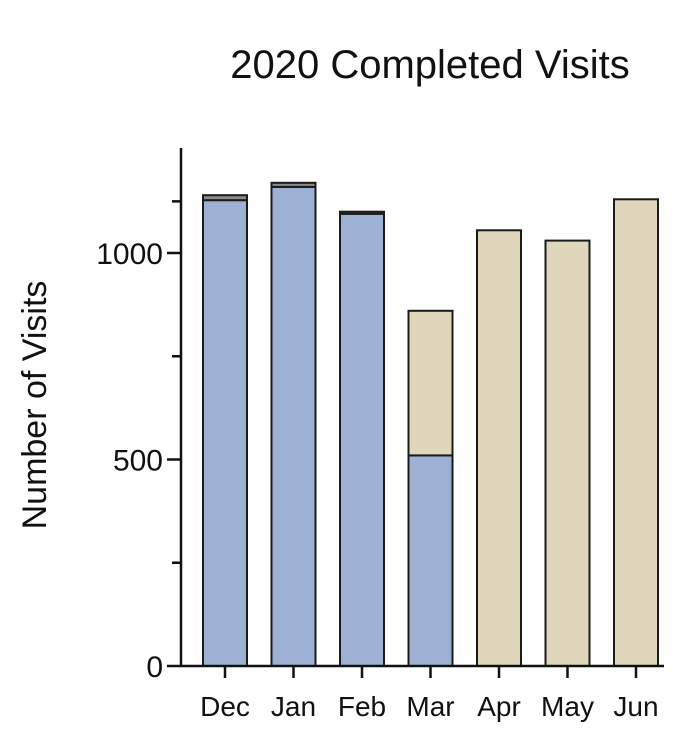  Describe the element at coordinates (362, 706) in the screenshot. I see `x-tick-label-feb: Feb` at that location.